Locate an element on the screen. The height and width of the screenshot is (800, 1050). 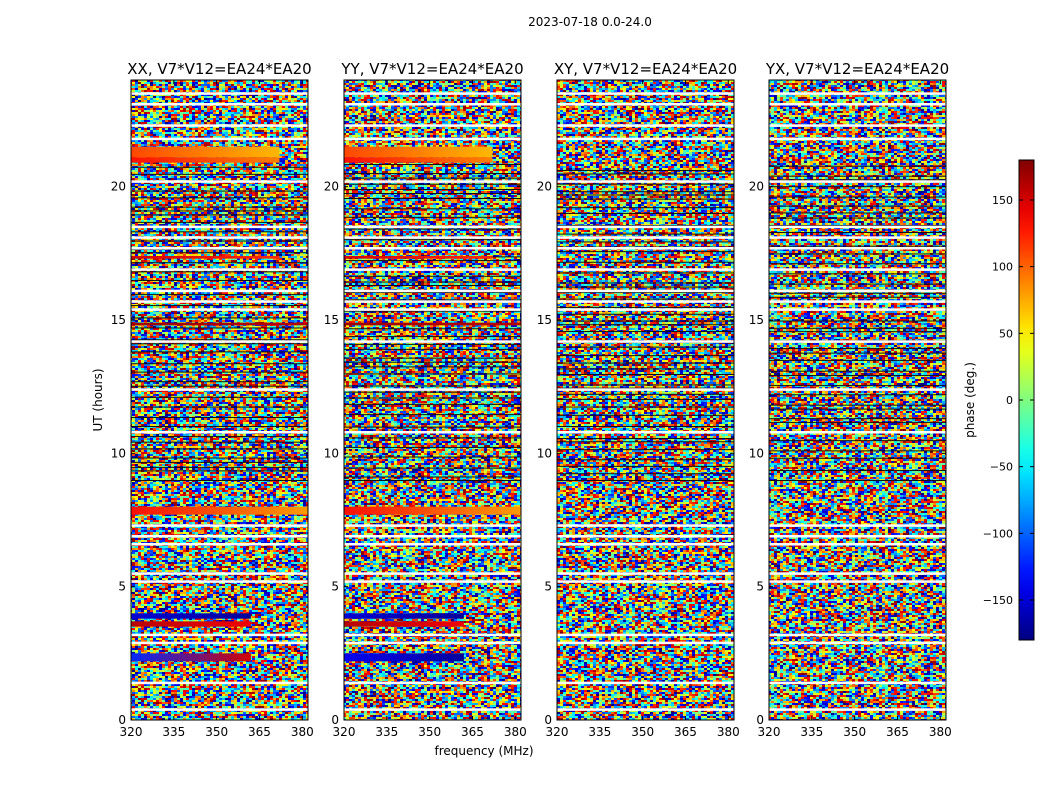
phase-noise-field is located at coordinates (645, 400).